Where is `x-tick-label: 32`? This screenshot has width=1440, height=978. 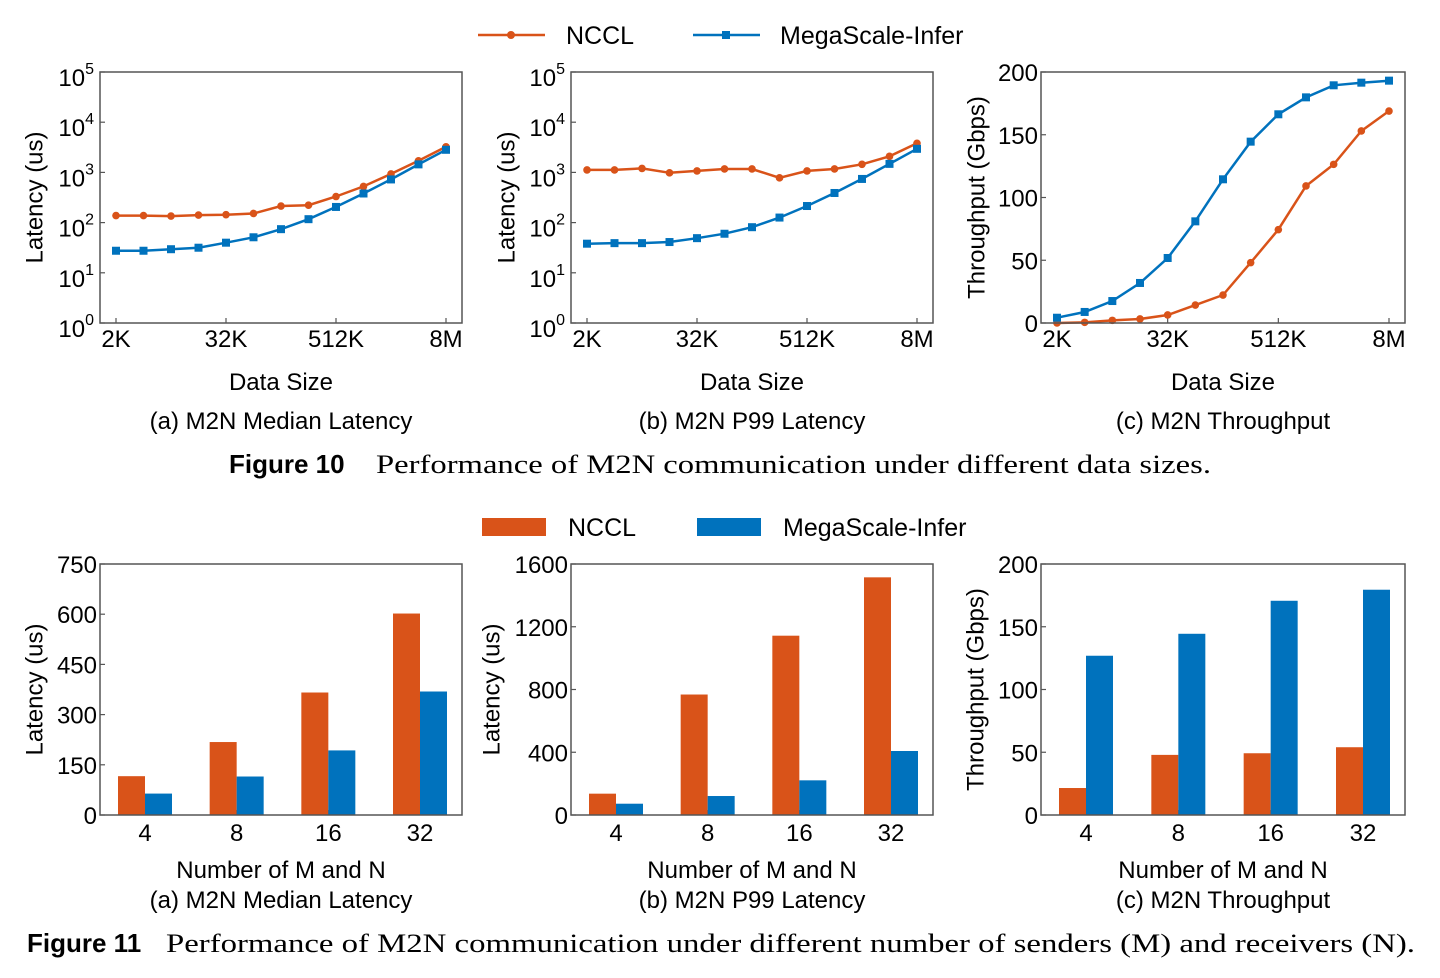
x-tick-label: 32 is located at coordinates (891, 833).